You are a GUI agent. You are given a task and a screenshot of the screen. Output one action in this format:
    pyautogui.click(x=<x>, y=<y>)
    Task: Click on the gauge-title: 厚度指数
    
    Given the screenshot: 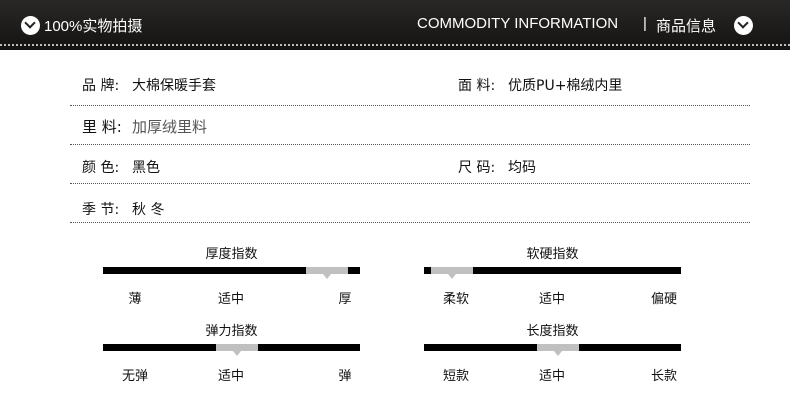 What is the action you would take?
    pyautogui.click(x=231, y=254)
    